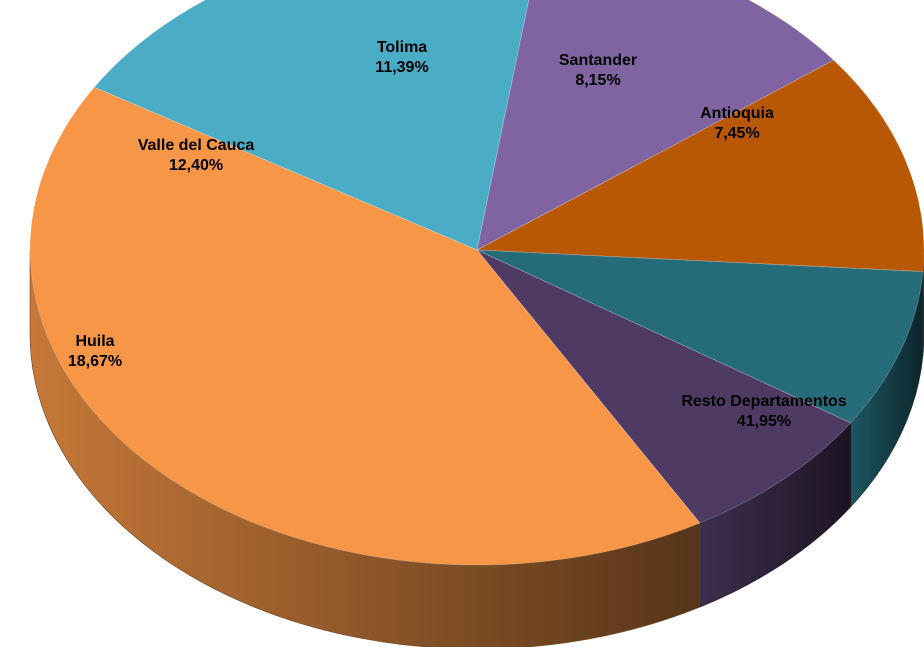 The height and width of the screenshot is (647, 924). I want to click on data-label-name: Huila, so click(94, 341).